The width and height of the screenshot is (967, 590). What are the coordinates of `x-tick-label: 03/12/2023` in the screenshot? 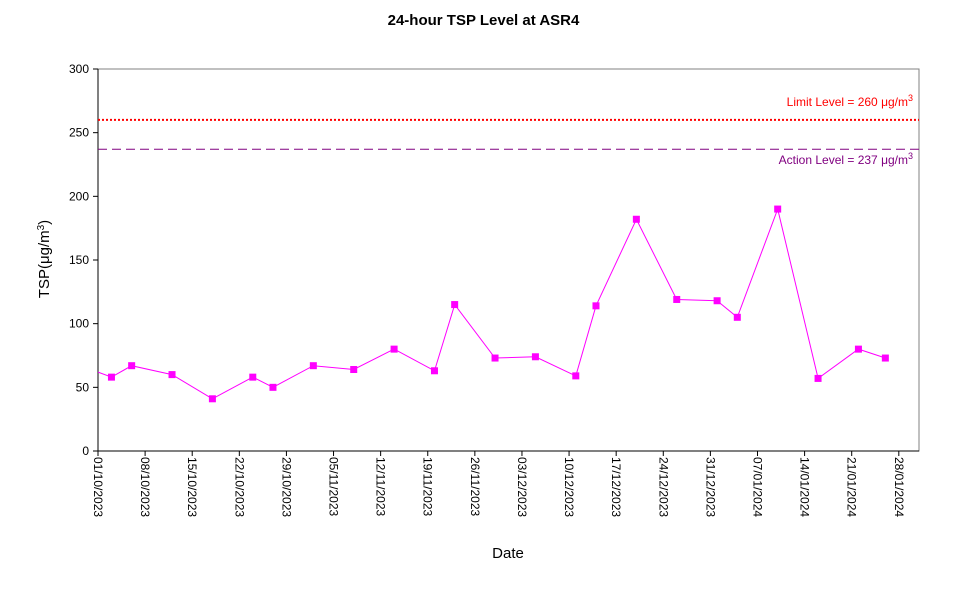 It's located at (522, 487).